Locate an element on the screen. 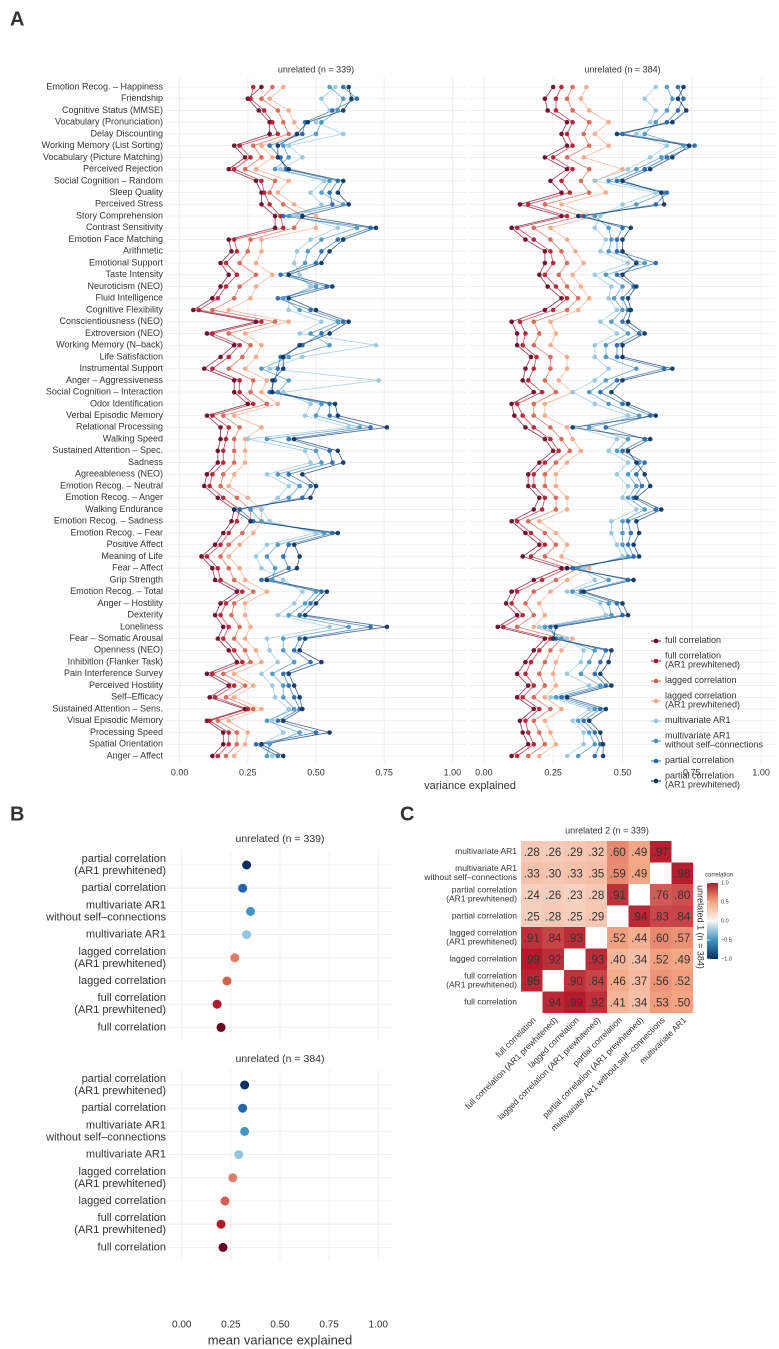  series-line is located at coordinates (578, 421).